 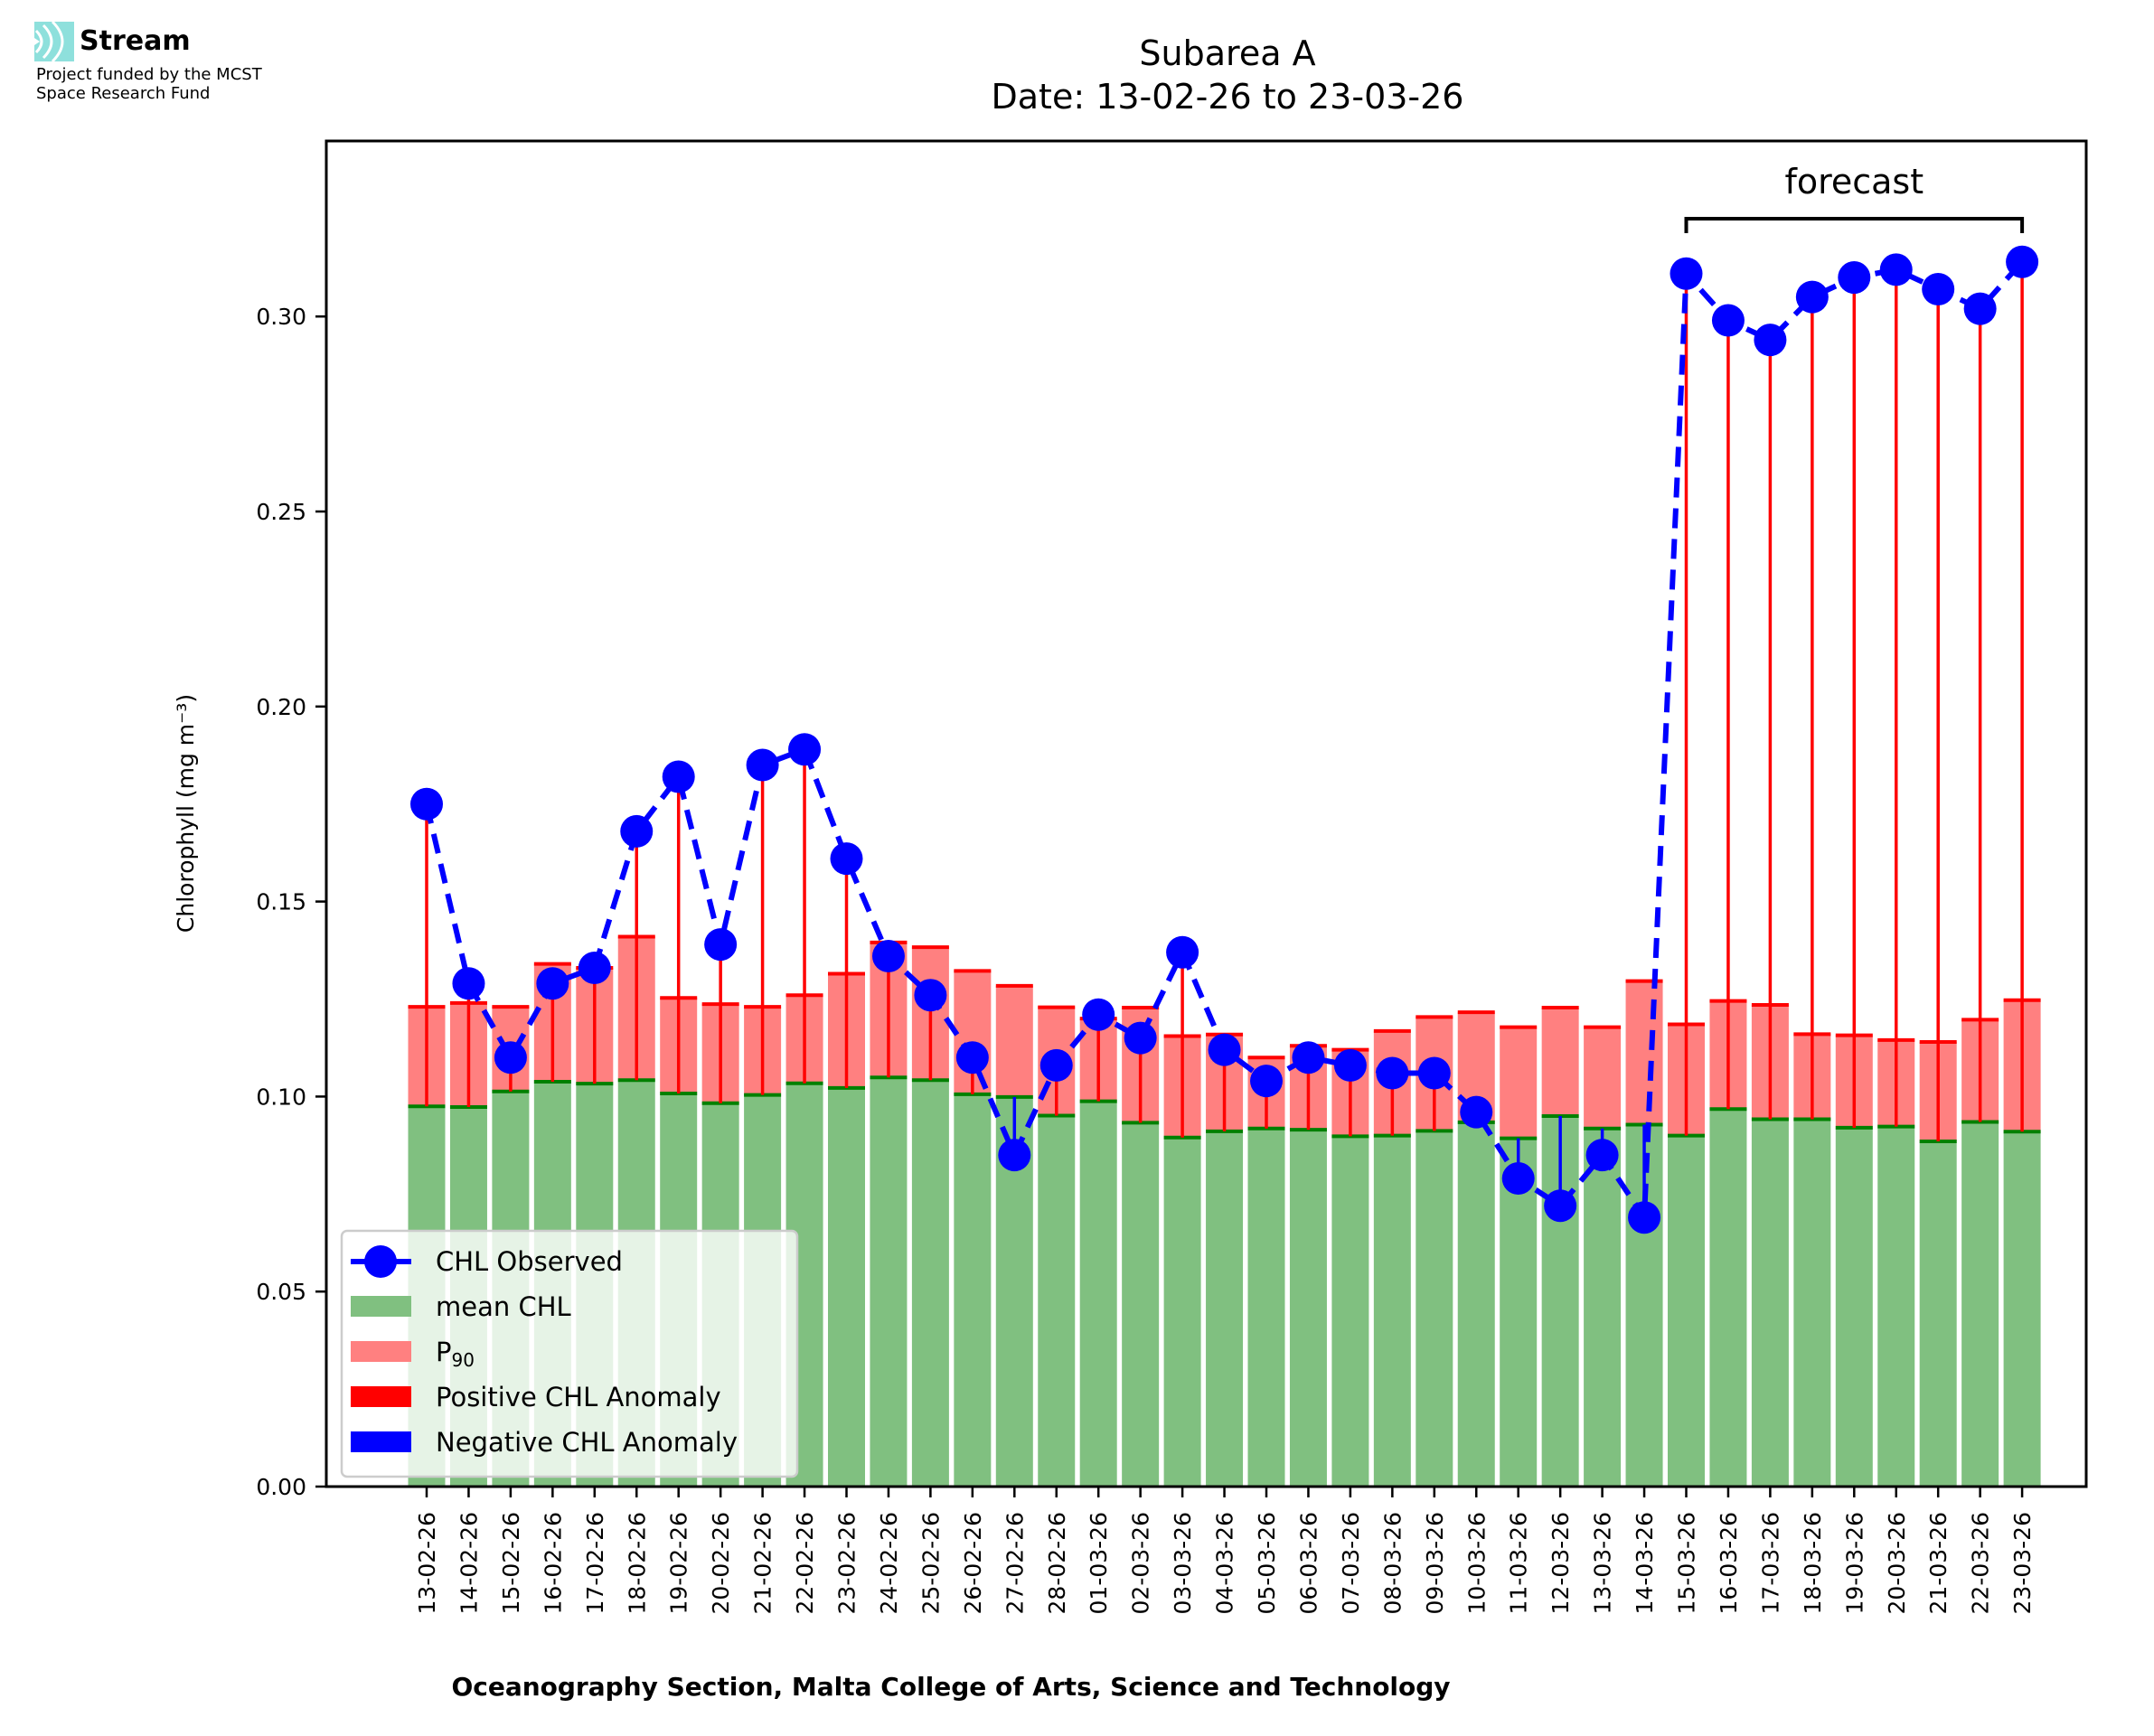 What do you see at coordinates (1854, 225) in the screenshot?
I see `forecast-bracket` at bounding box center [1854, 225].